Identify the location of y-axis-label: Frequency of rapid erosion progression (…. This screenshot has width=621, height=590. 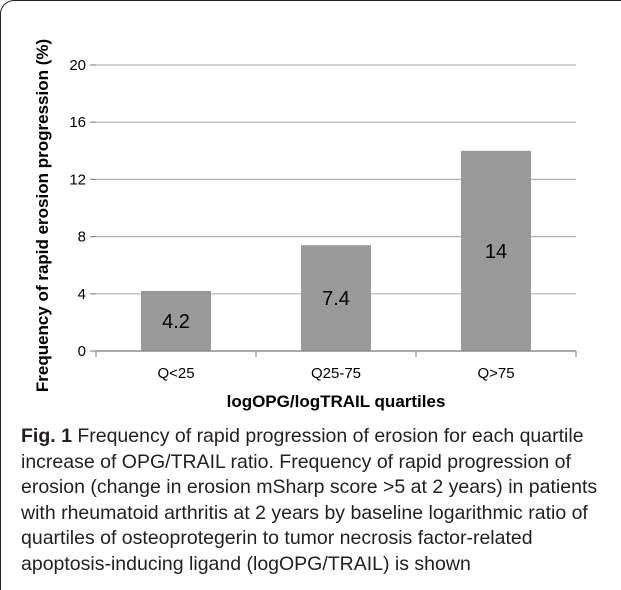
(42, 215).